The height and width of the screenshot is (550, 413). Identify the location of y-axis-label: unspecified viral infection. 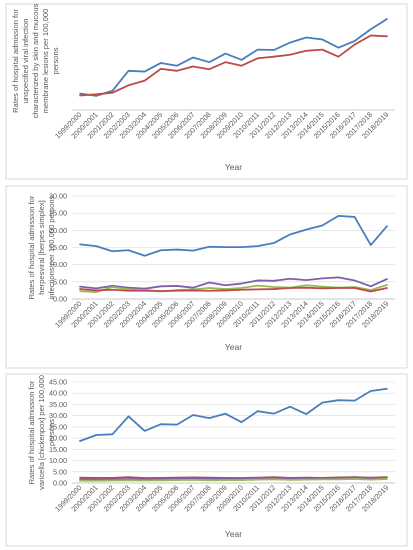
(25, 61).